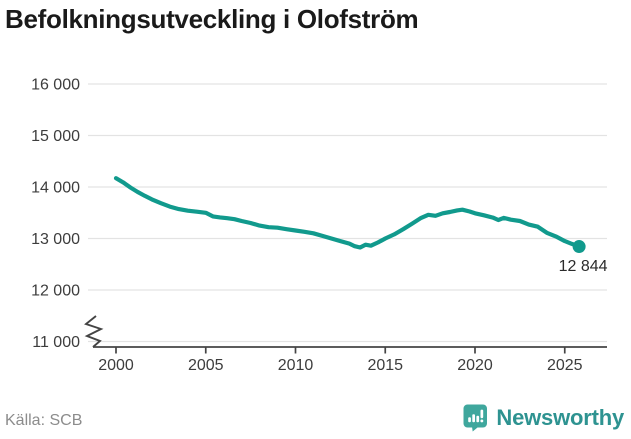 This screenshot has width=631, height=439. What do you see at coordinates (55, 188) in the screenshot?
I see `svg-text: 14 000` at bounding box center [55, 188].